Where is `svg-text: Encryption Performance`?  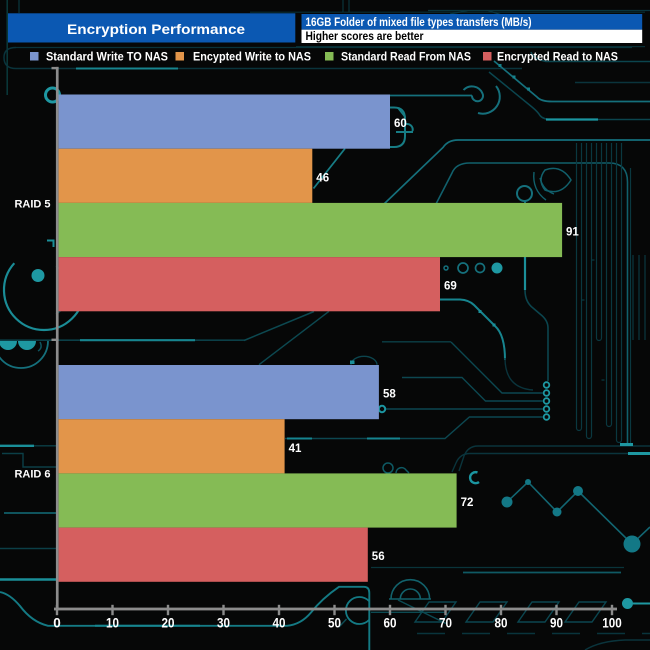 svg-text: Encryption Performance is located at coordinates (156, 29).